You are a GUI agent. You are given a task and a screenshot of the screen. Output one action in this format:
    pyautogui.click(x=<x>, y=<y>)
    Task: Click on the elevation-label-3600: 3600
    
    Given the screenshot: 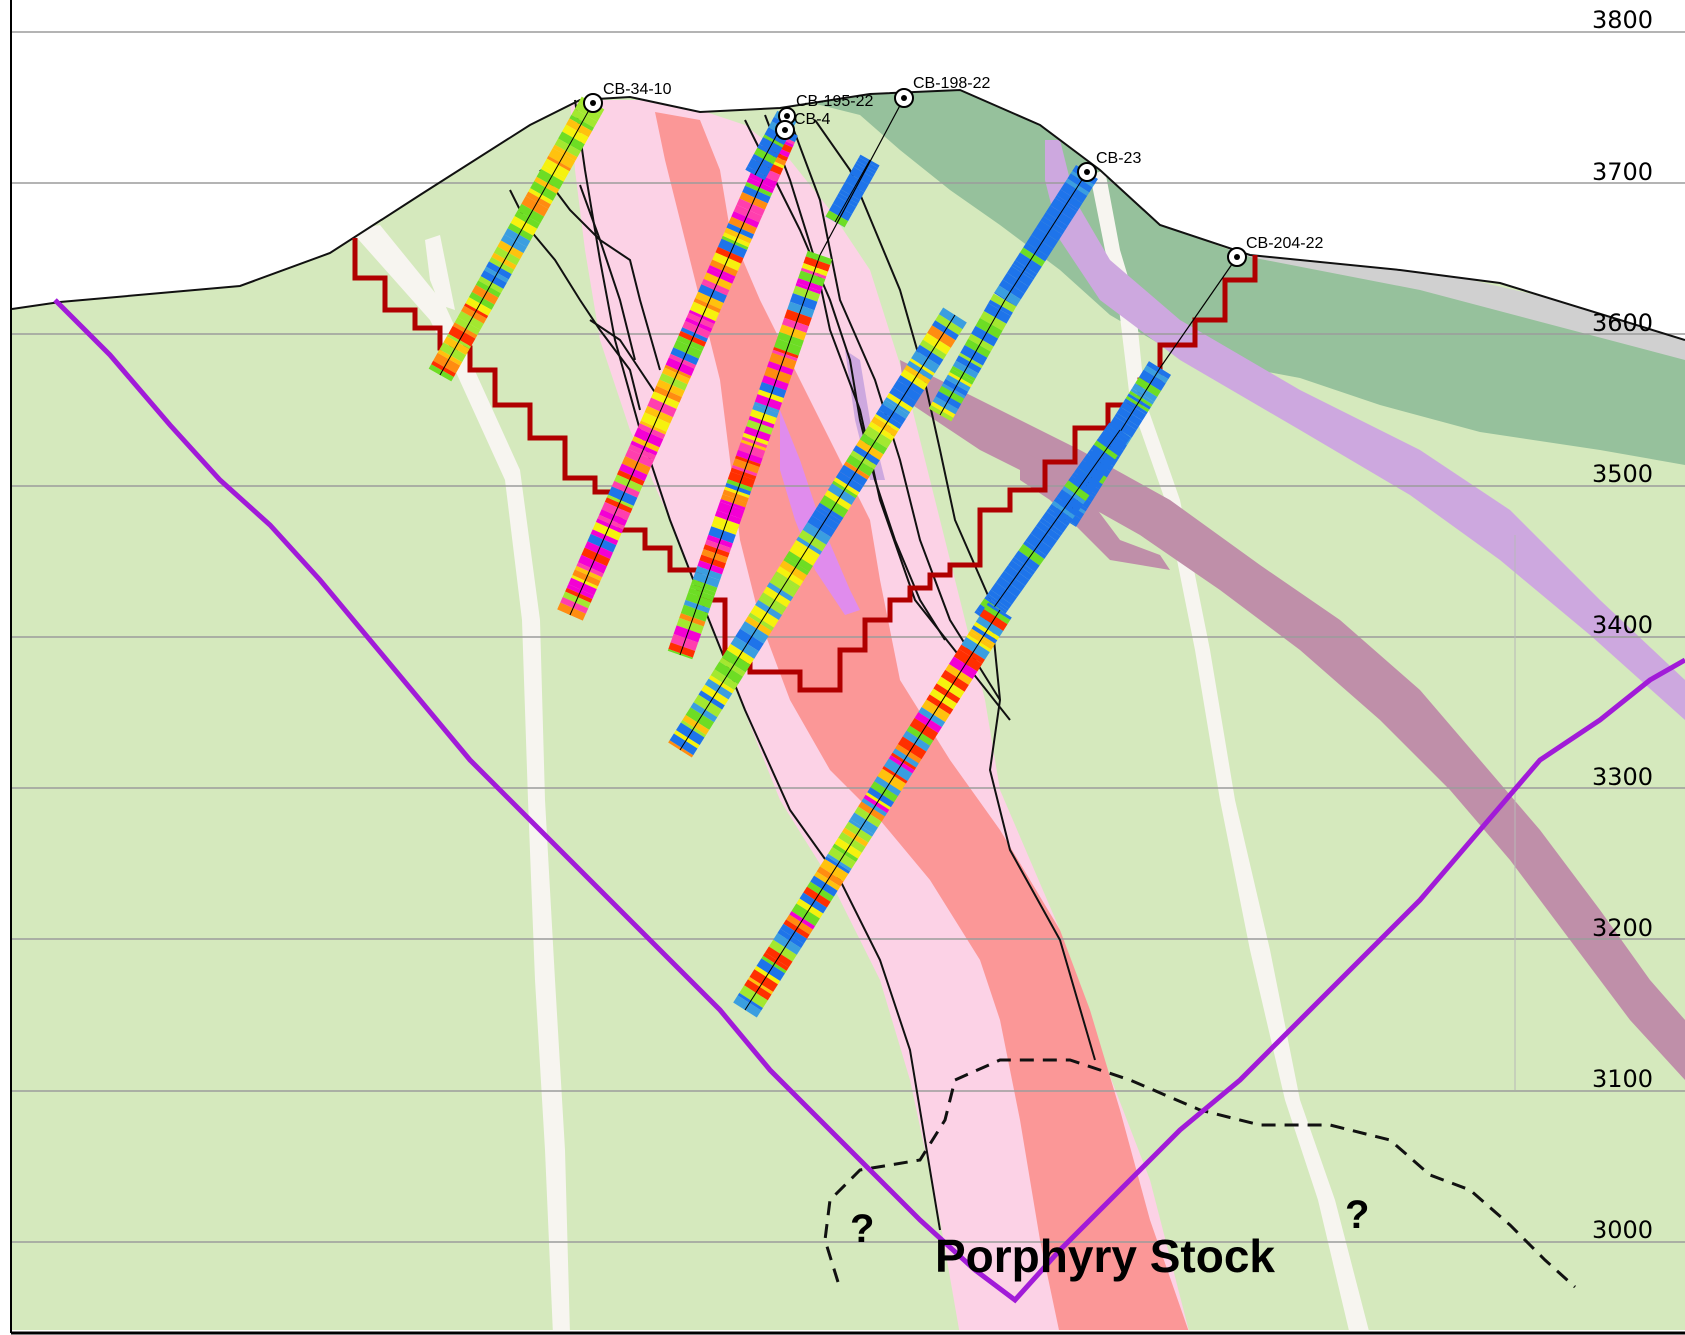 What is the action you would take?
    pyautogui.click(x=1622, y=323)
    